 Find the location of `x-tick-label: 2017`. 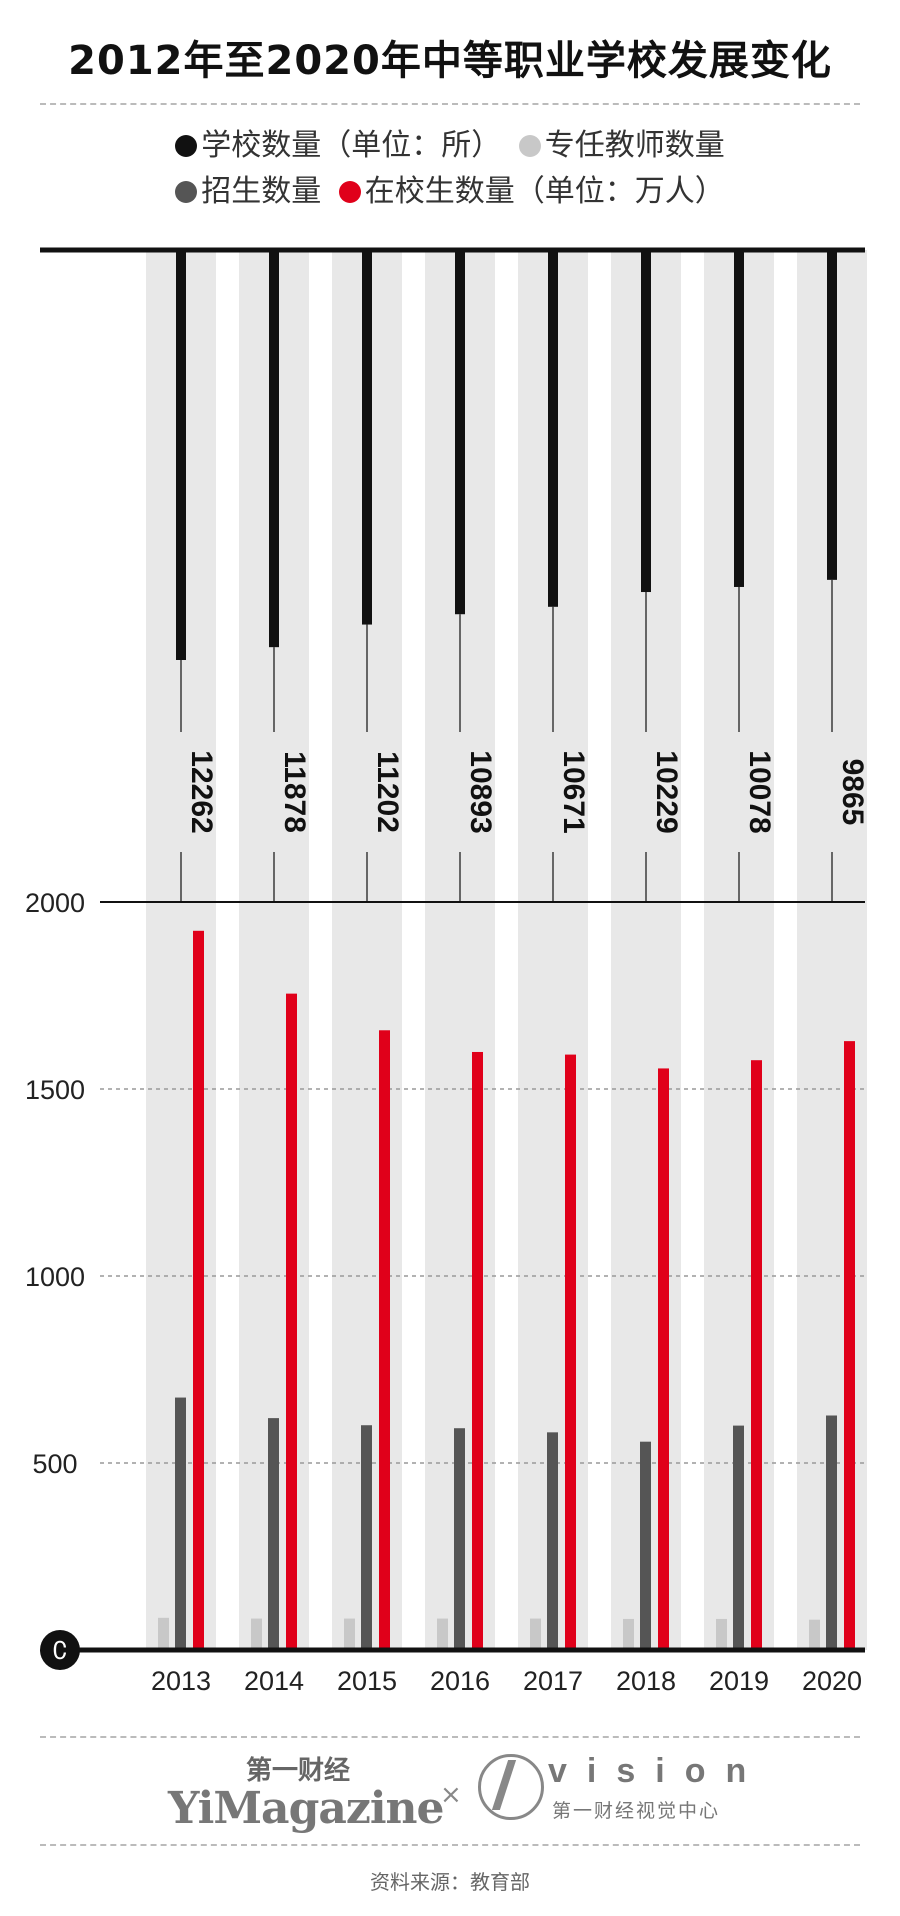

x-tick-label: 2017 is located at coordinates (553, 1681).